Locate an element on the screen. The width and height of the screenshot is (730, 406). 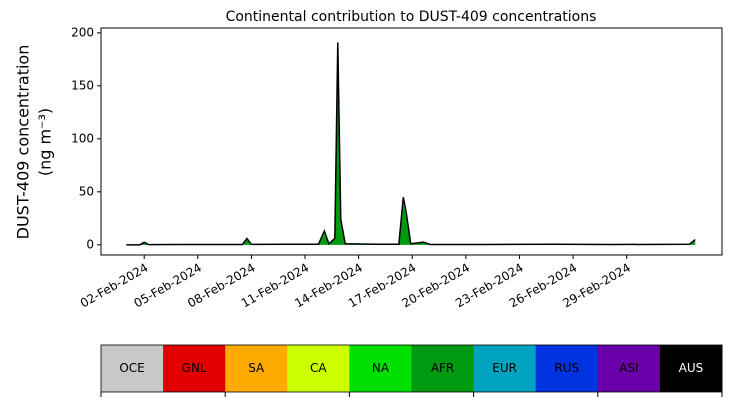
legend-label: SA is located at coordinates (256, 368).